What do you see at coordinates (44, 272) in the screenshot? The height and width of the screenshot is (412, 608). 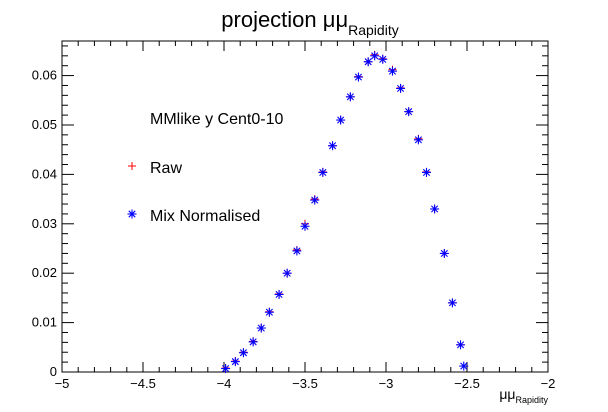 I see `y-tick-label: 0.02` at bounding box center [44, 272].